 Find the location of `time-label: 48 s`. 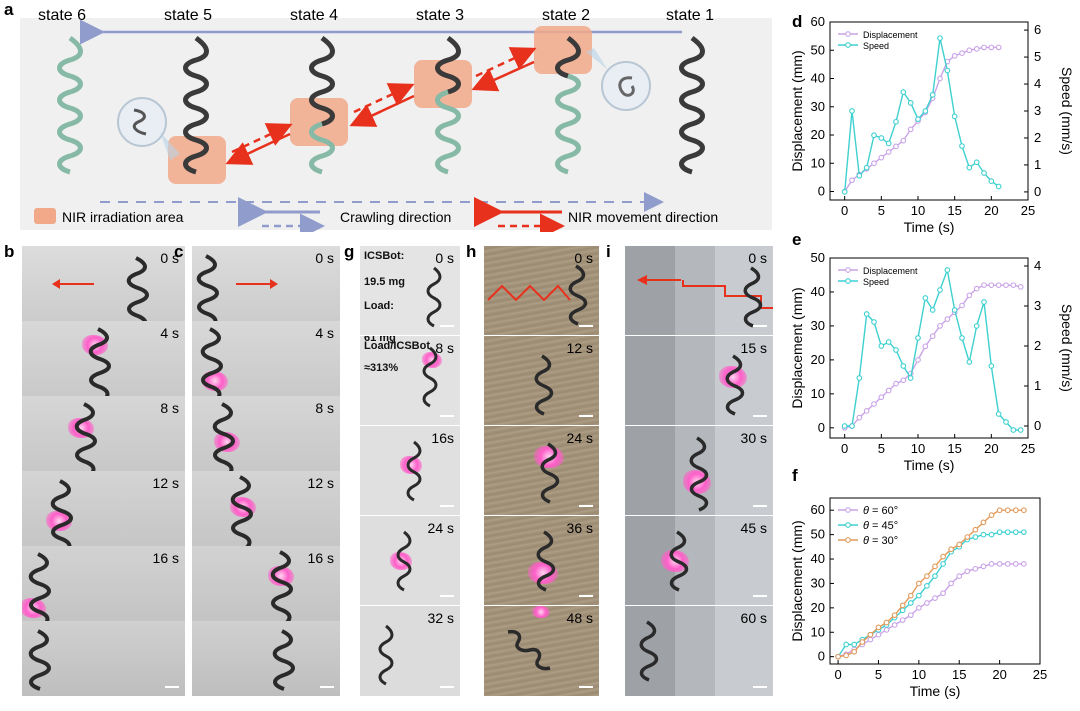

time-label: 48 s is located at coordinates (579, 618).